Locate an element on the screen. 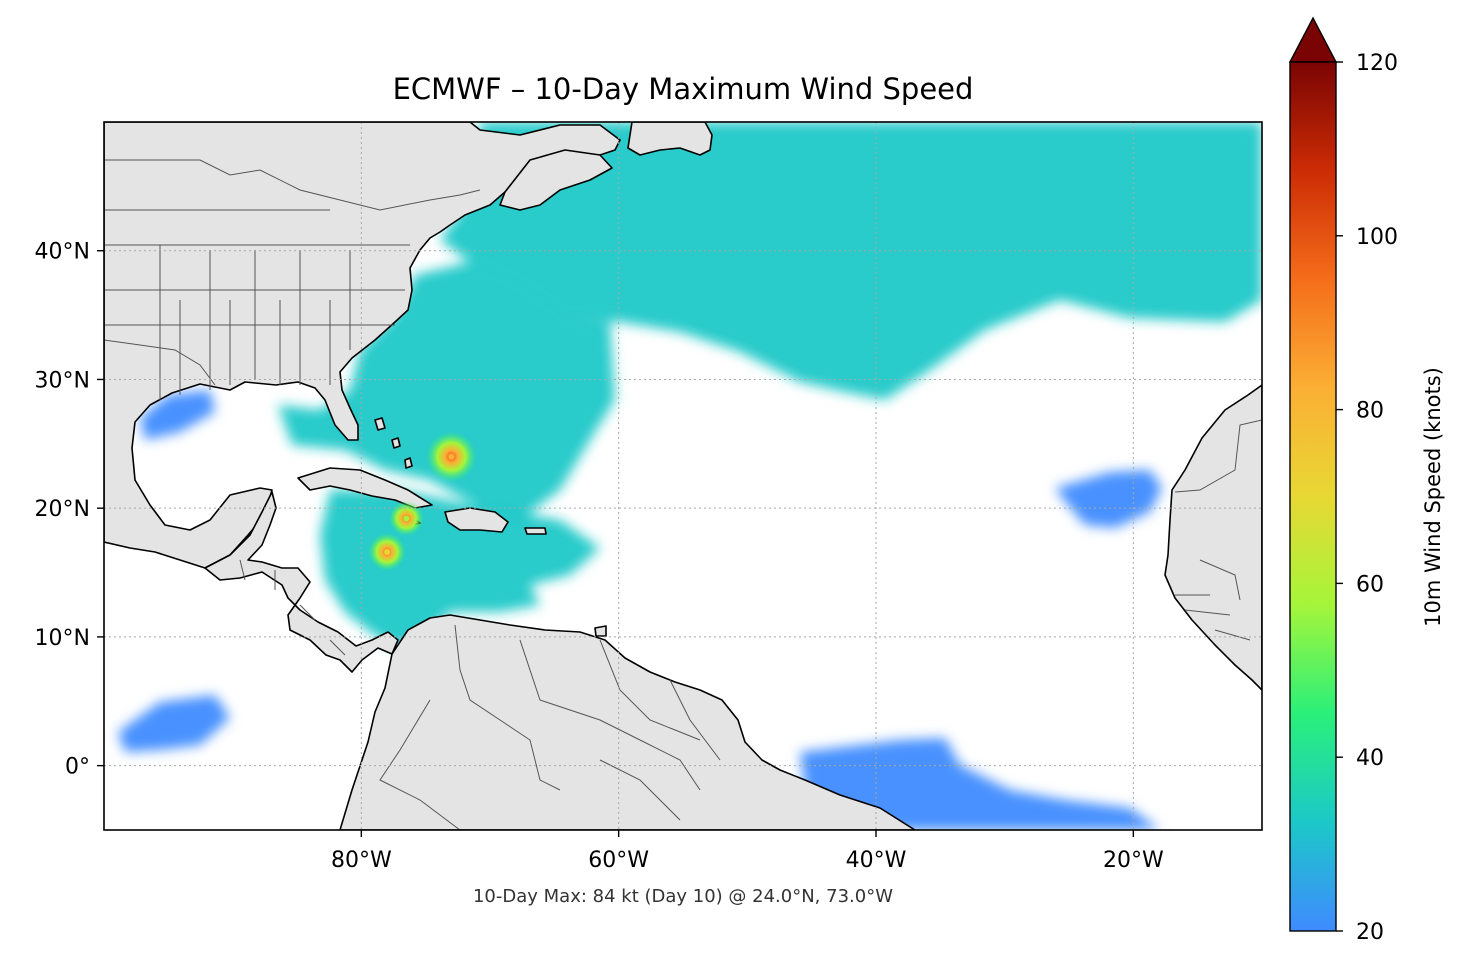  x-tick-label: 60°W is located at coordinates (618, 860).